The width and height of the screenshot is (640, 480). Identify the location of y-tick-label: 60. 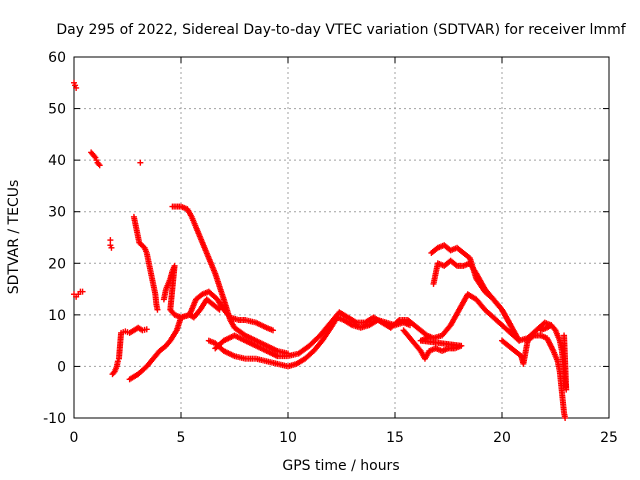
(57, 58).